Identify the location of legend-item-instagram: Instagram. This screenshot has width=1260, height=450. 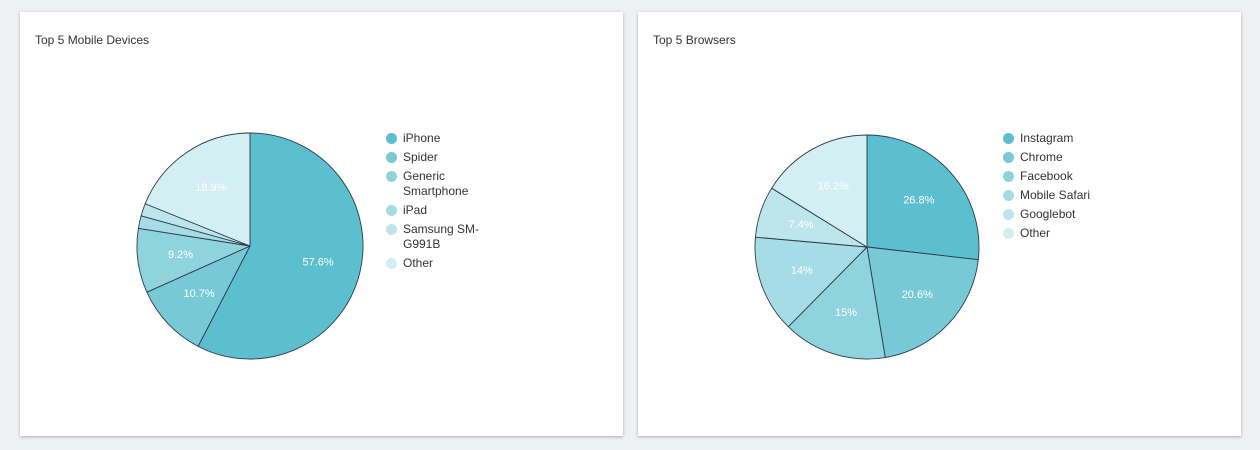
(1071, 138).